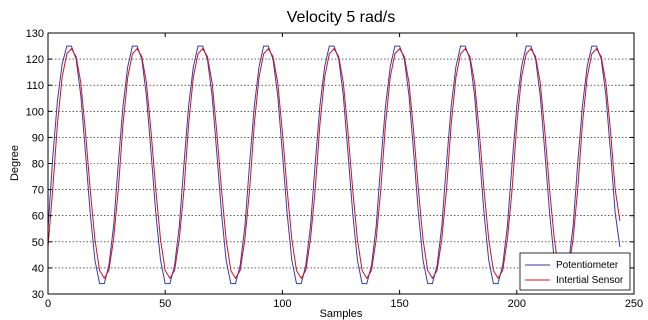 The image size is (648, 320). Describe the element at coordinates (38, 243) in the screenshot. I see `y-tick-label: 50` at that location.